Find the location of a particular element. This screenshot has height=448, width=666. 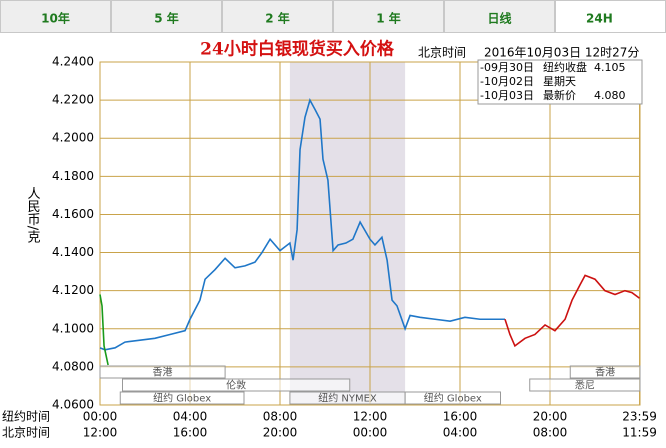

x-tick-label: 20:00 is located at coordinates (550, 417).